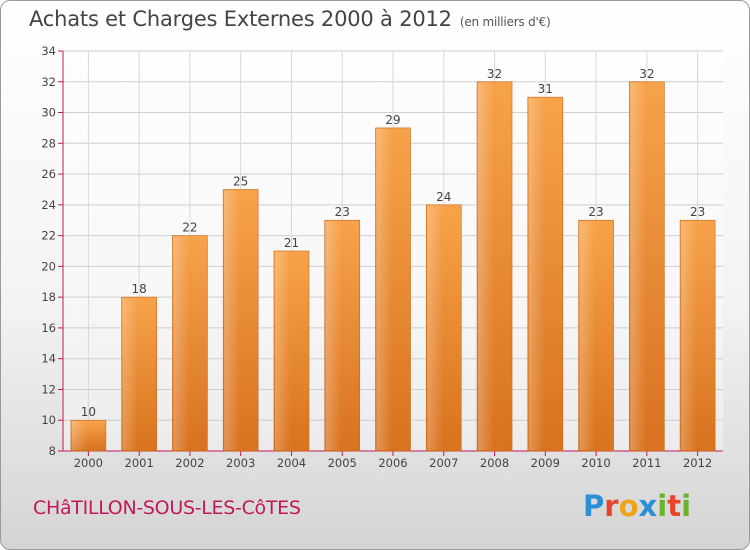 Image resolution: width=750 pixels, height=550 pixels. What do you see at coordinates (48, 174) in the screenshot?
I see `y-tick-label: 26` at bounding box center [48, 174].